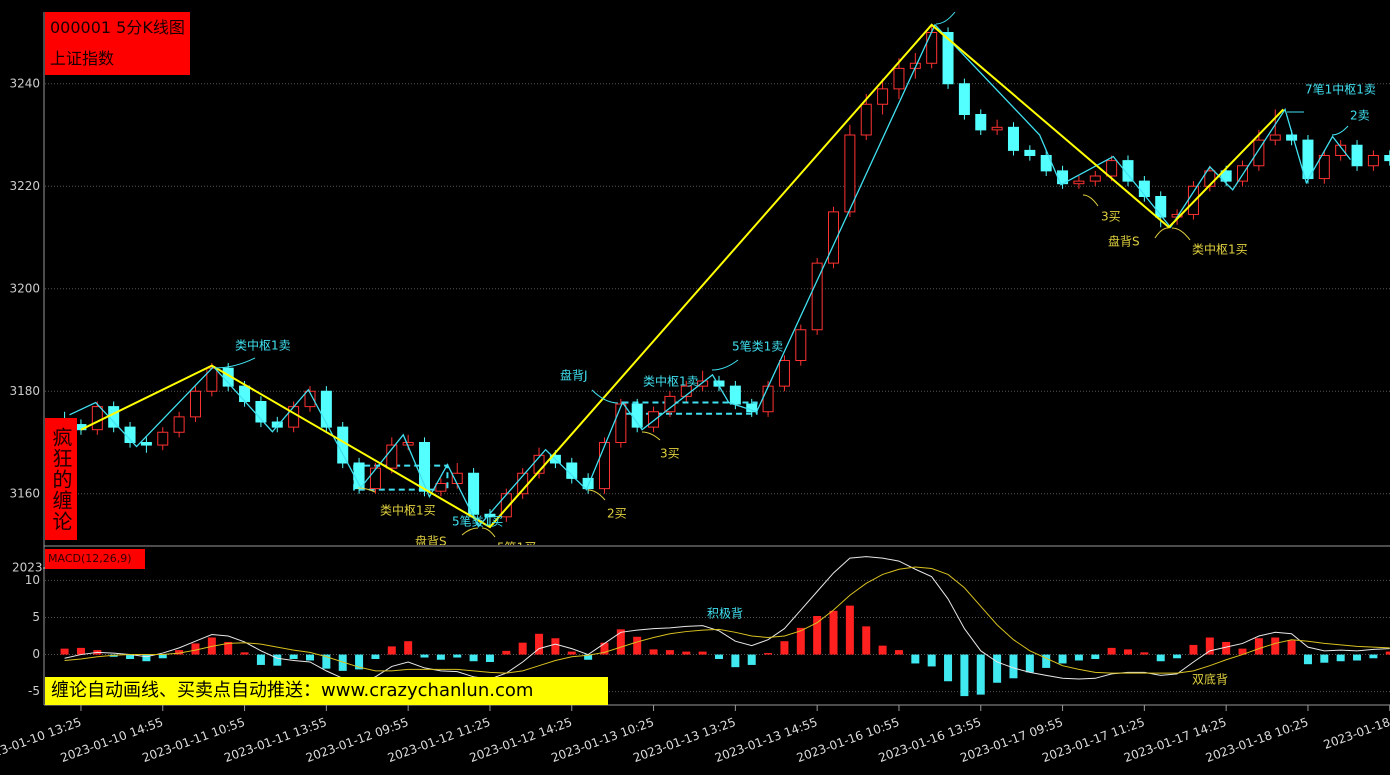 The image size is (1390, 775). Describe the element at coordinates (477, 521) in the screenshot. I see `annotation: 5笔类1买` at that location.